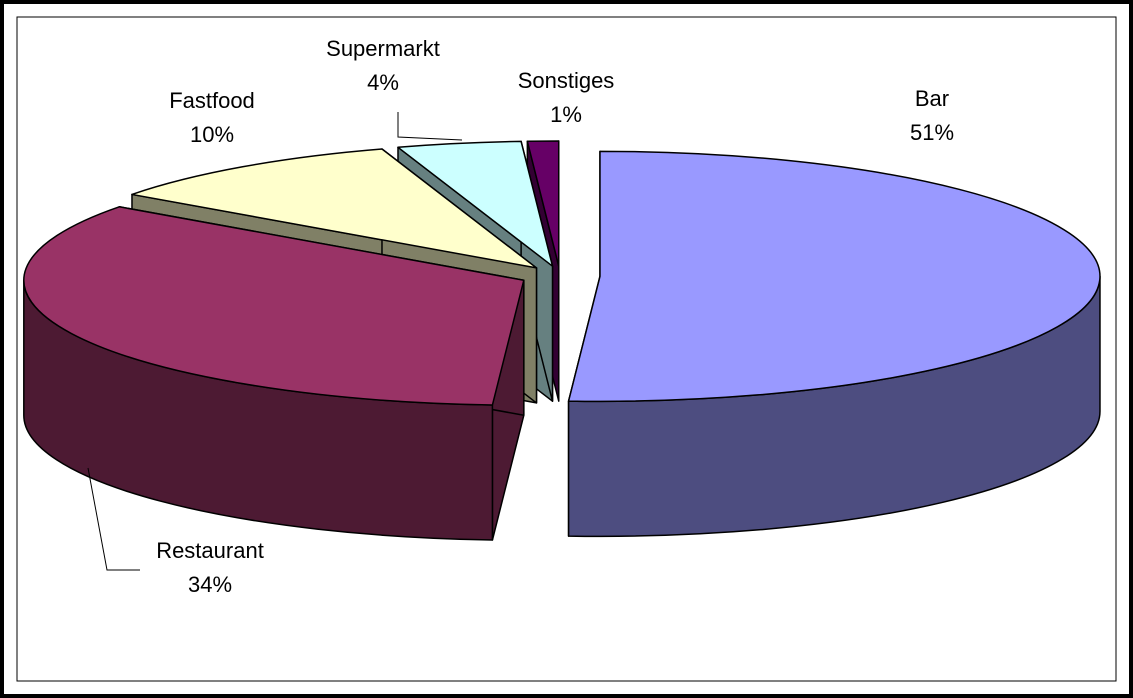 This screenshot has height=698, width=1133. Describe the element at coordinates (383, 48) in the screenshot. I see `slice-label: Supermarkt` at that location.